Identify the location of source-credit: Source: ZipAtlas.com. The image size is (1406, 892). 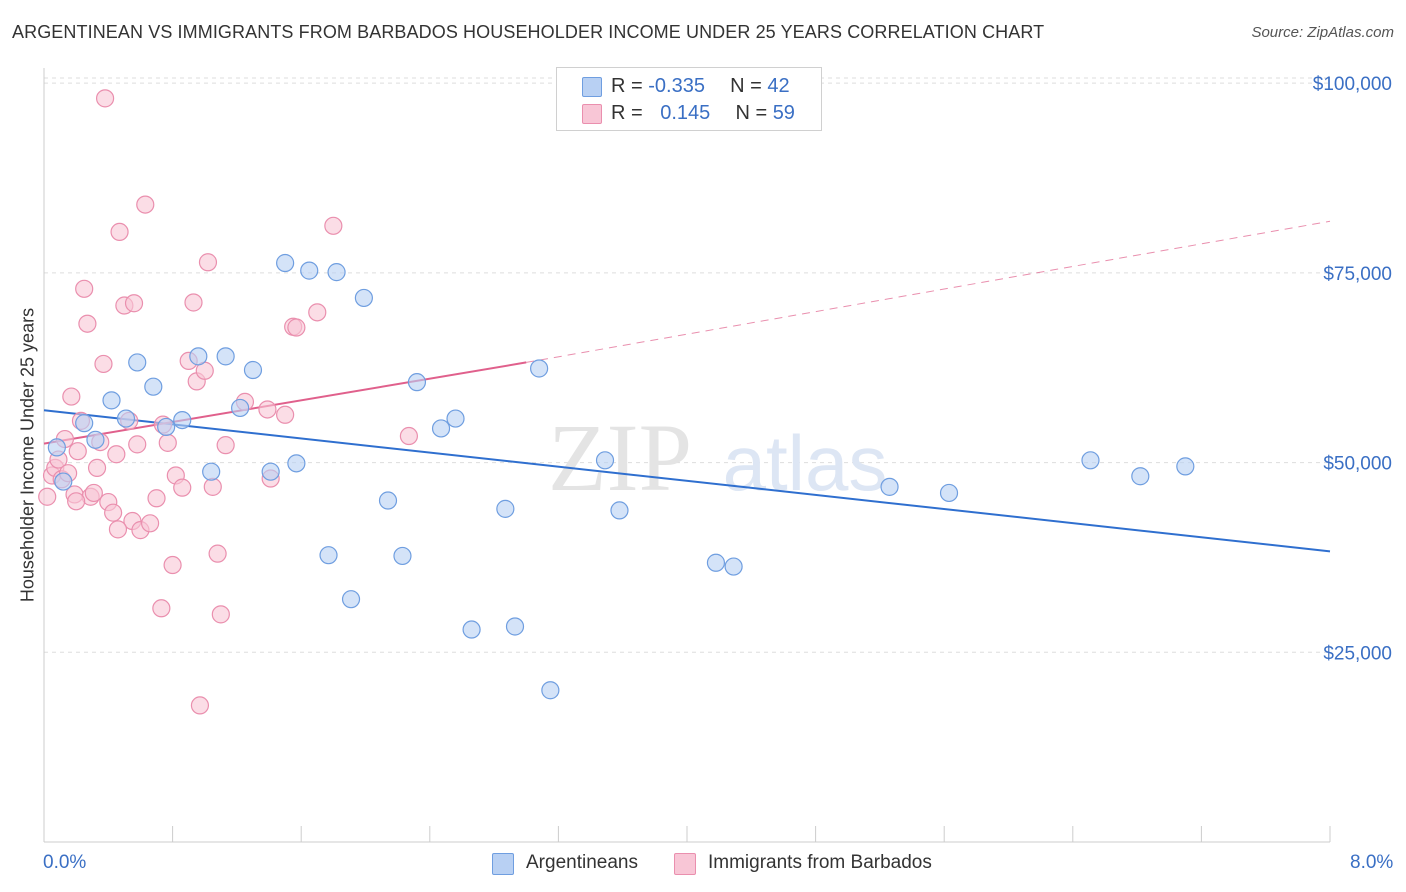
(1322, 32).